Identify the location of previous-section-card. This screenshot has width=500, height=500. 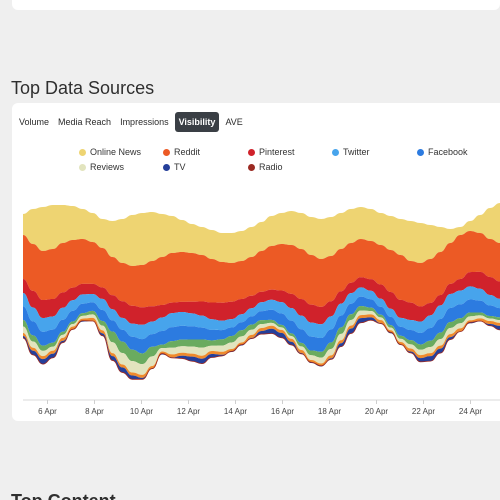
(256, 5).